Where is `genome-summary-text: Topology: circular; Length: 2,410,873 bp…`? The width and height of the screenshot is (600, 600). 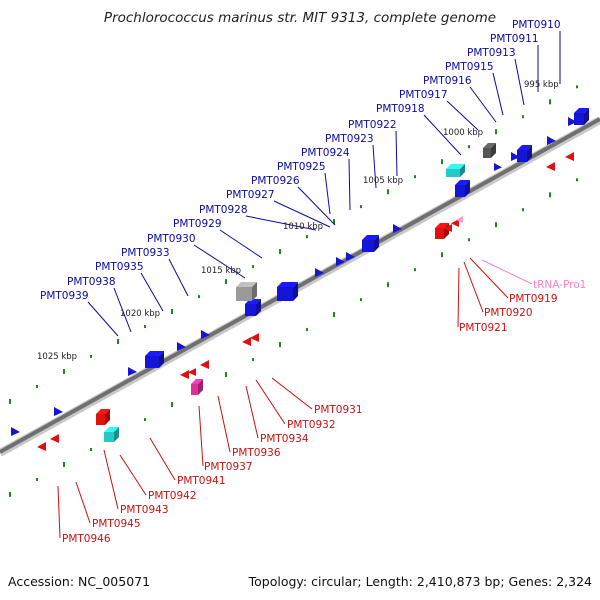 genome-summary-text: Topology: circular; Length: 2,410,873 bp… is located at coordinates (420, 581).